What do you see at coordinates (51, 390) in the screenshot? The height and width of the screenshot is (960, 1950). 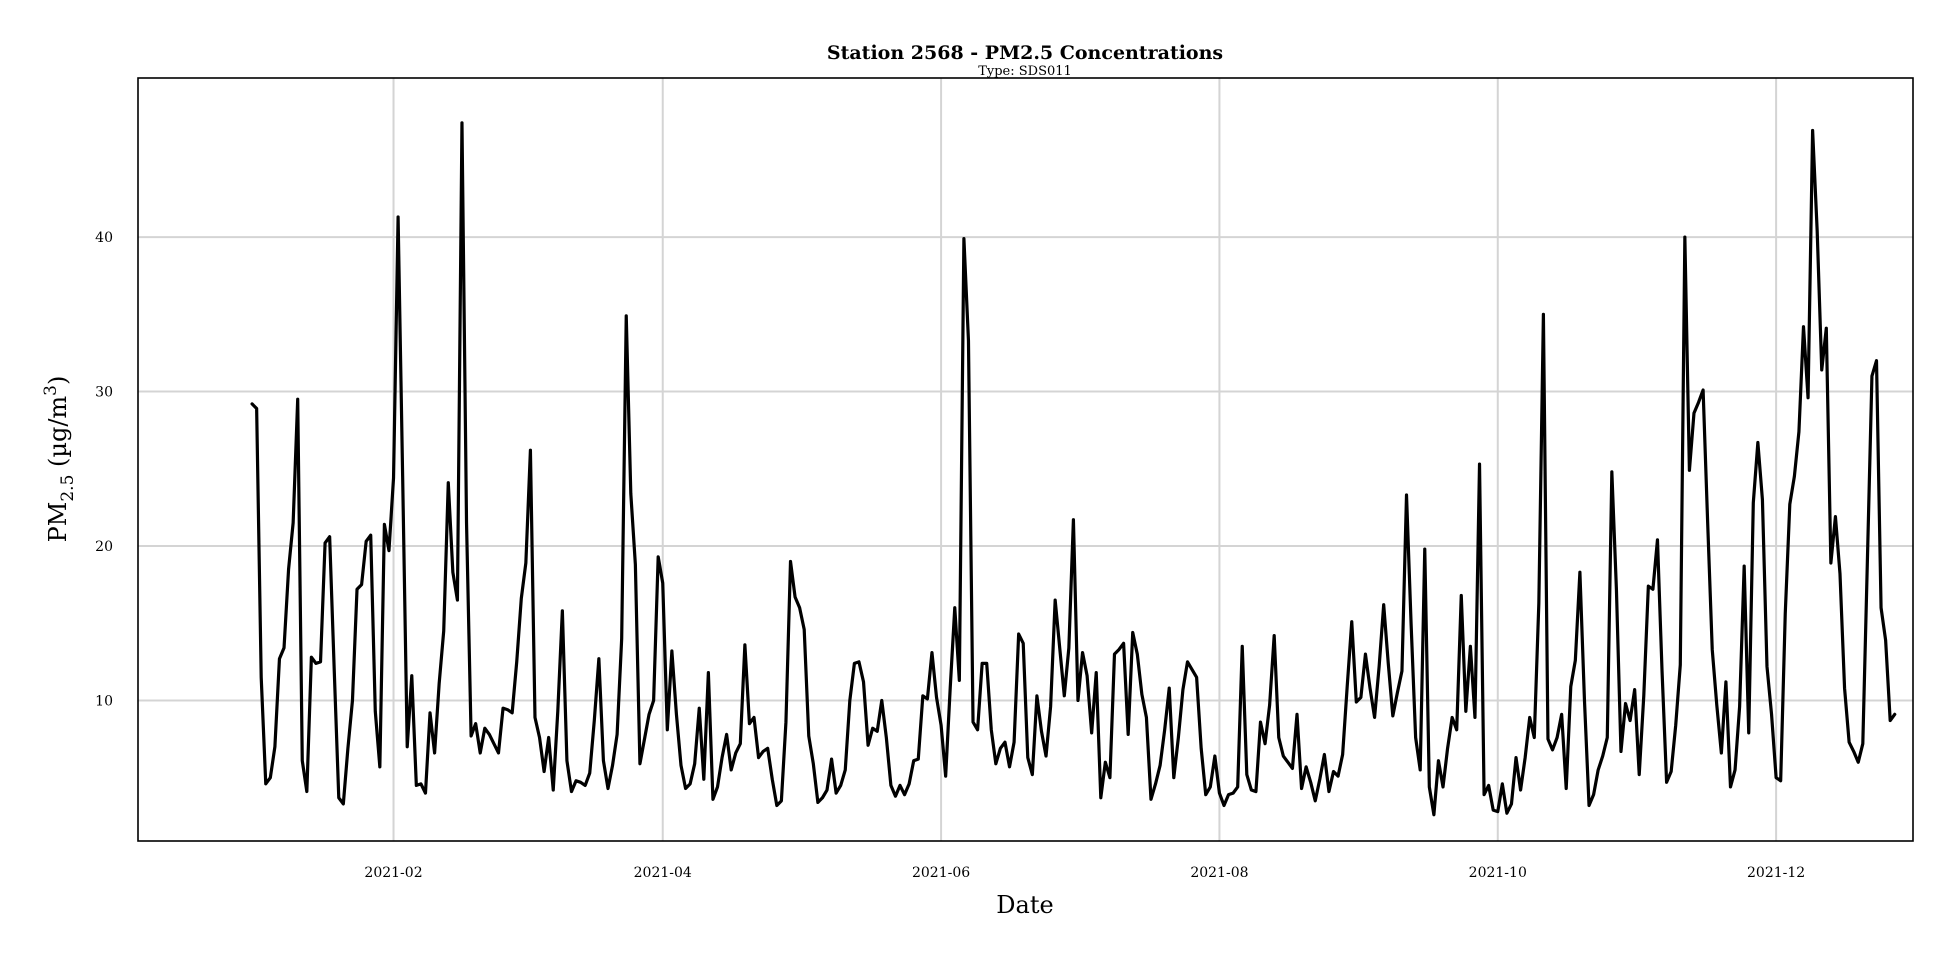 I see `y-axis-label-superscript: 3` at bounding box center [51, 390].